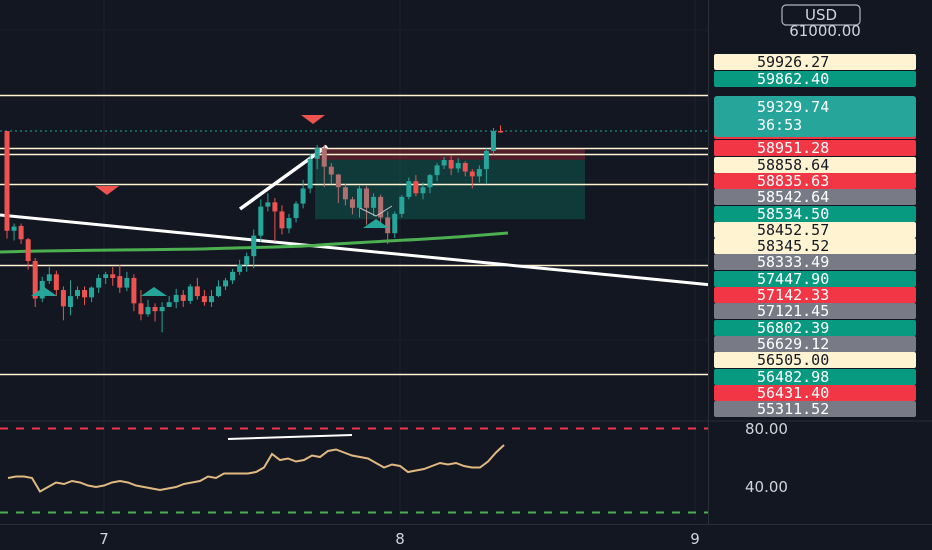 The image size is (932, 550). I want to click on price-label-value-7: 58534.50, so click(793, 214).